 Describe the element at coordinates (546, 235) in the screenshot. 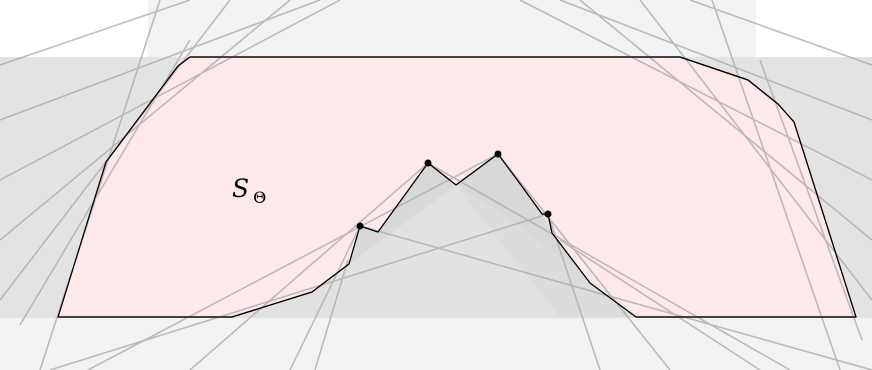

I see `wedge-right` at that location.